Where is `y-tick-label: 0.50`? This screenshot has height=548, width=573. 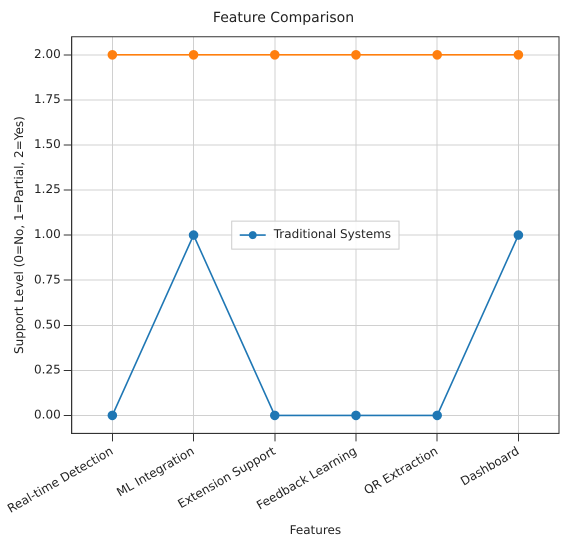
y-tick-label: 0.50 is located at coordinates (47, 324).